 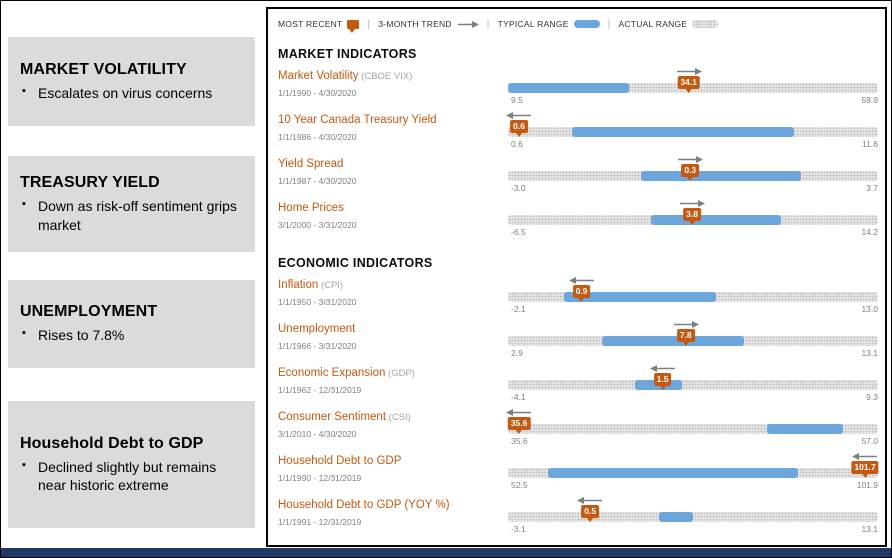 What do you see at coordinates (345, 76) in the screenshot?
I see `indicator-name: Market Volatility (CBOE VIX)` at bounding box center [345, 76].